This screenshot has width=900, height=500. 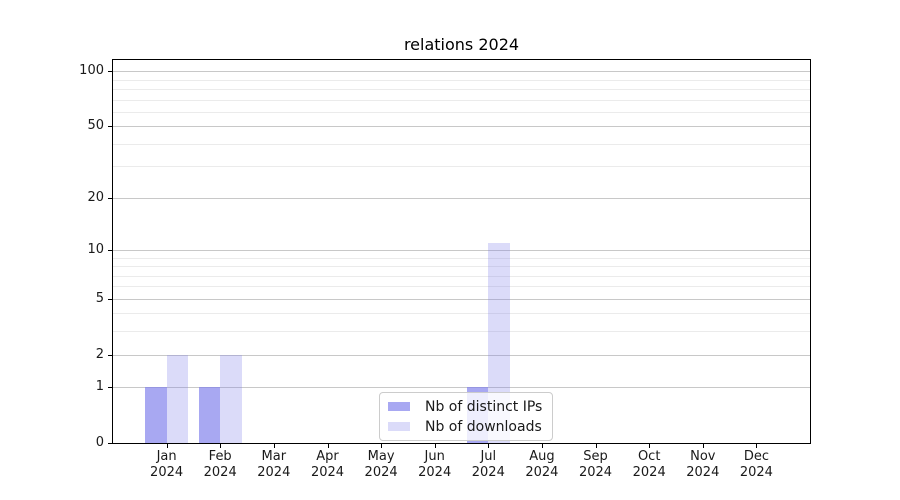 I want to click on x-label-month: Aug, so click(x=542, y=456).